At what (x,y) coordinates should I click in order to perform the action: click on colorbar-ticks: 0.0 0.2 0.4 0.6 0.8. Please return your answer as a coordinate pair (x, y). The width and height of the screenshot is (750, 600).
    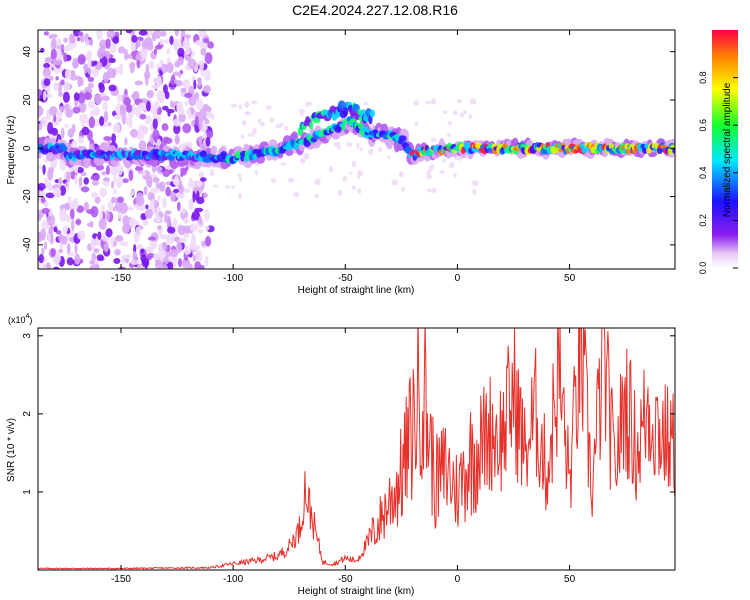
    Looking at the image, I should click on (718, 172).